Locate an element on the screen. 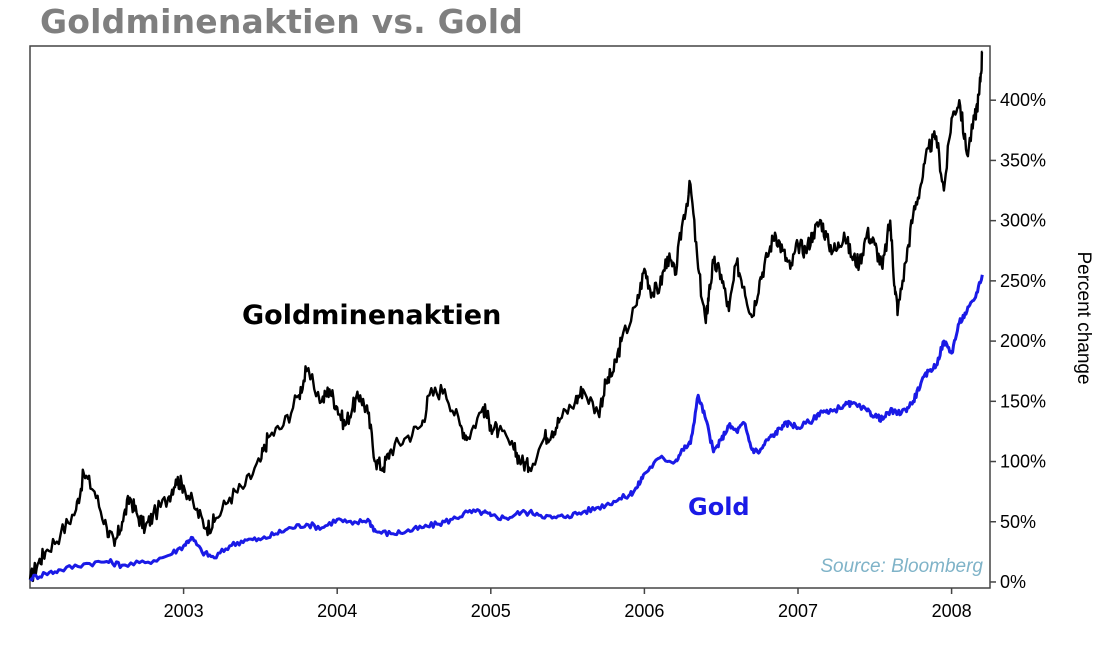  chart-title: Goldminenaktien vs. Gold is located at coordinates (282, 21).